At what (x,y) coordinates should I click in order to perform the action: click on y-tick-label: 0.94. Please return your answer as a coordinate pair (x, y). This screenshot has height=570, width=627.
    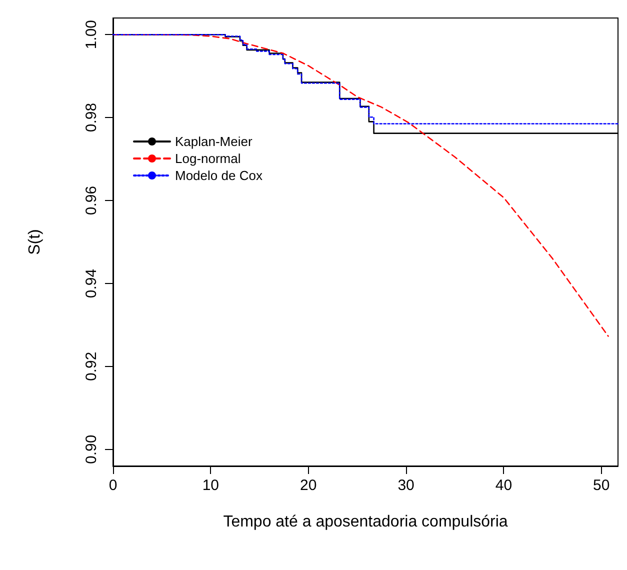
    Looking at the image, I should click on (91, 283).